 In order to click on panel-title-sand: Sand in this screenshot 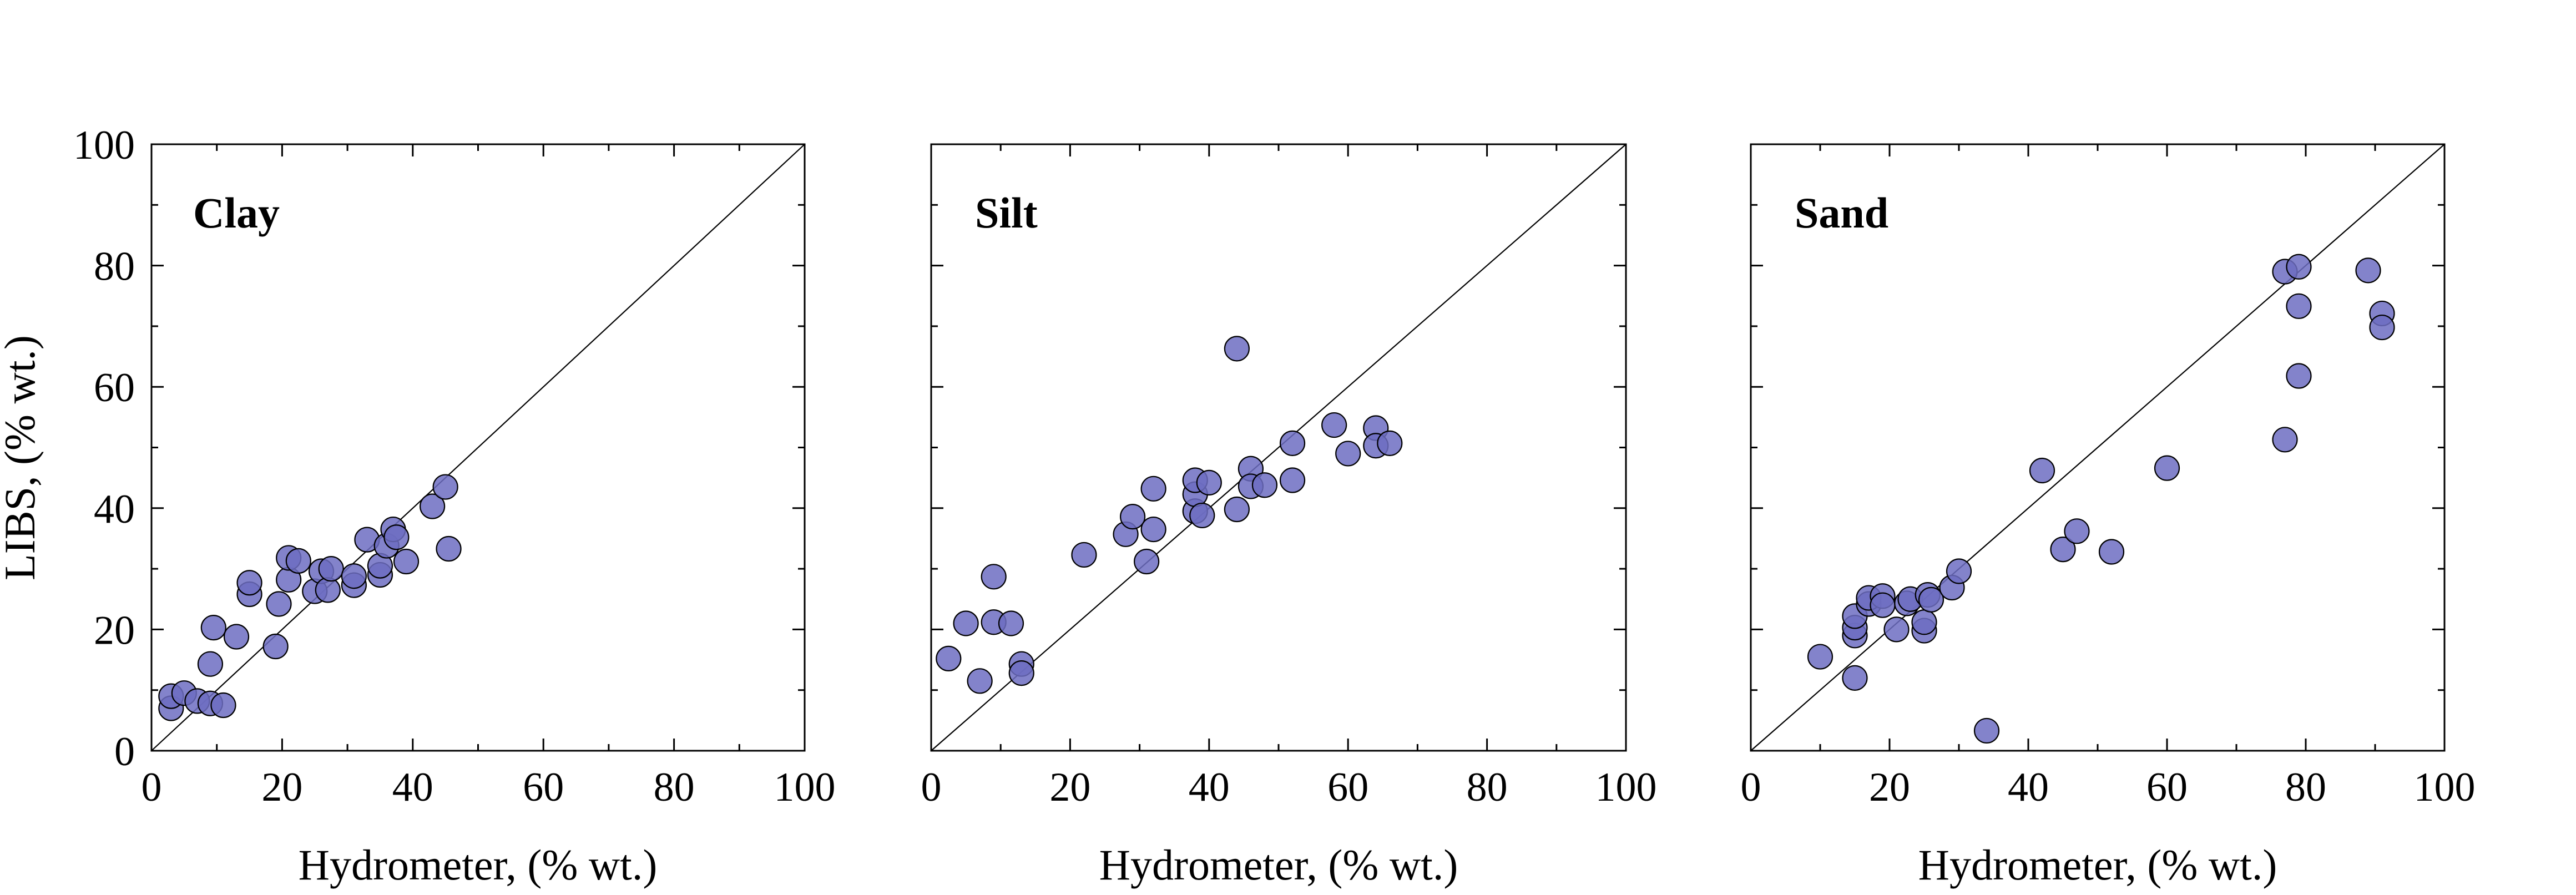, I will do `click(1841, 213)`.